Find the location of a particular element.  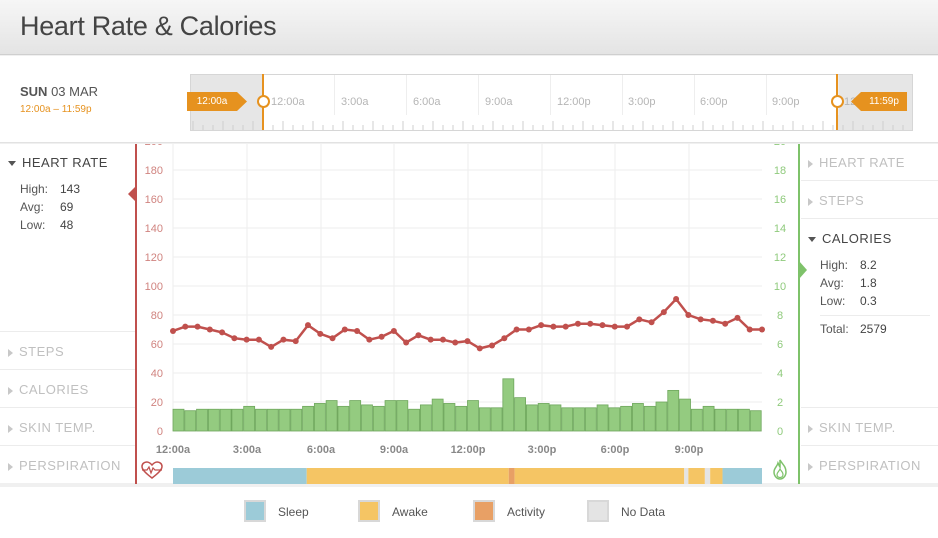

stat-value: 0.3 is located at coordinates (868, 301).